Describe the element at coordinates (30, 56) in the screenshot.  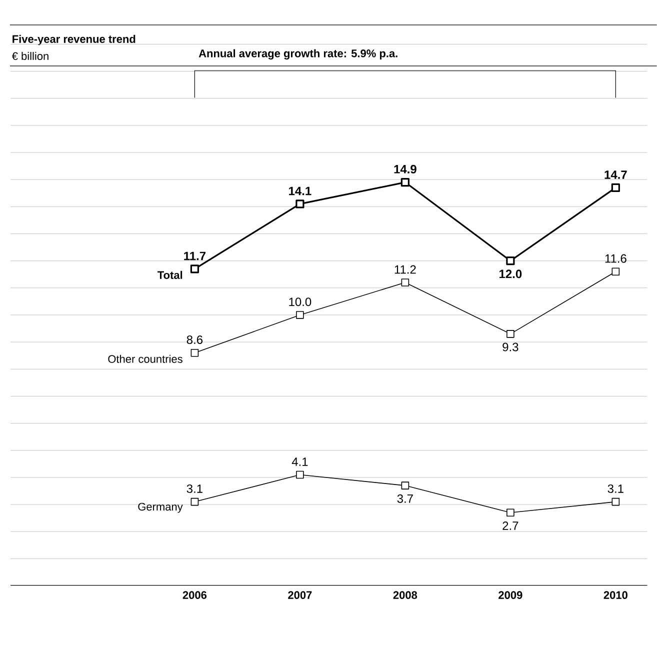
I see `text: € billion` at that location.